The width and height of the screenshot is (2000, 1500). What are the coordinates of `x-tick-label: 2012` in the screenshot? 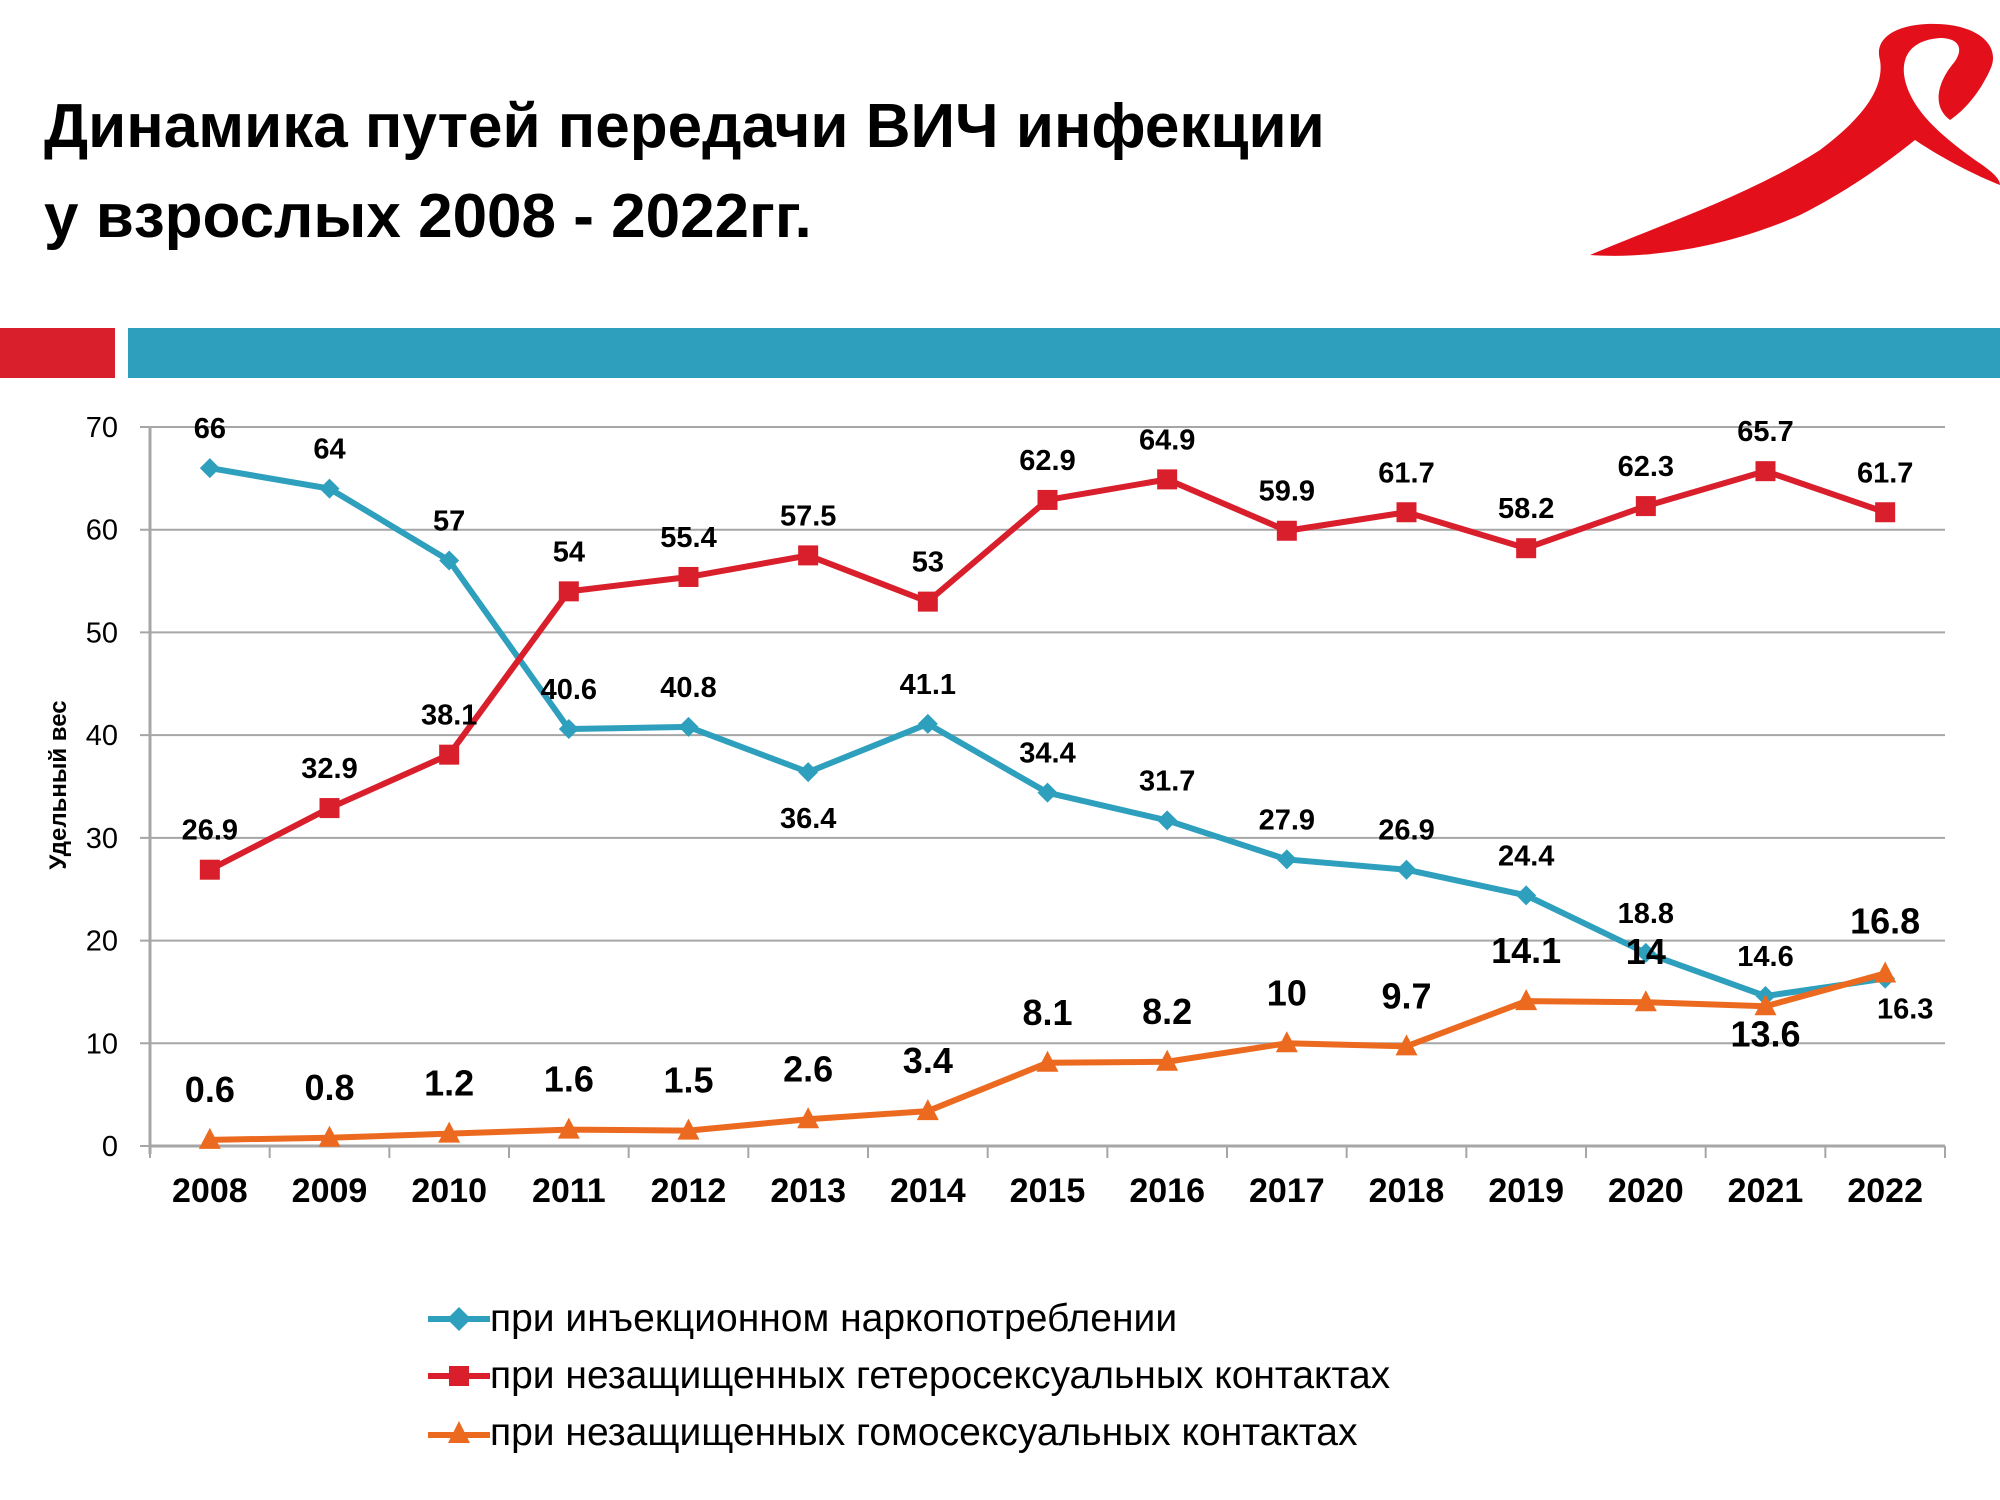 It's located at (689, 1191).